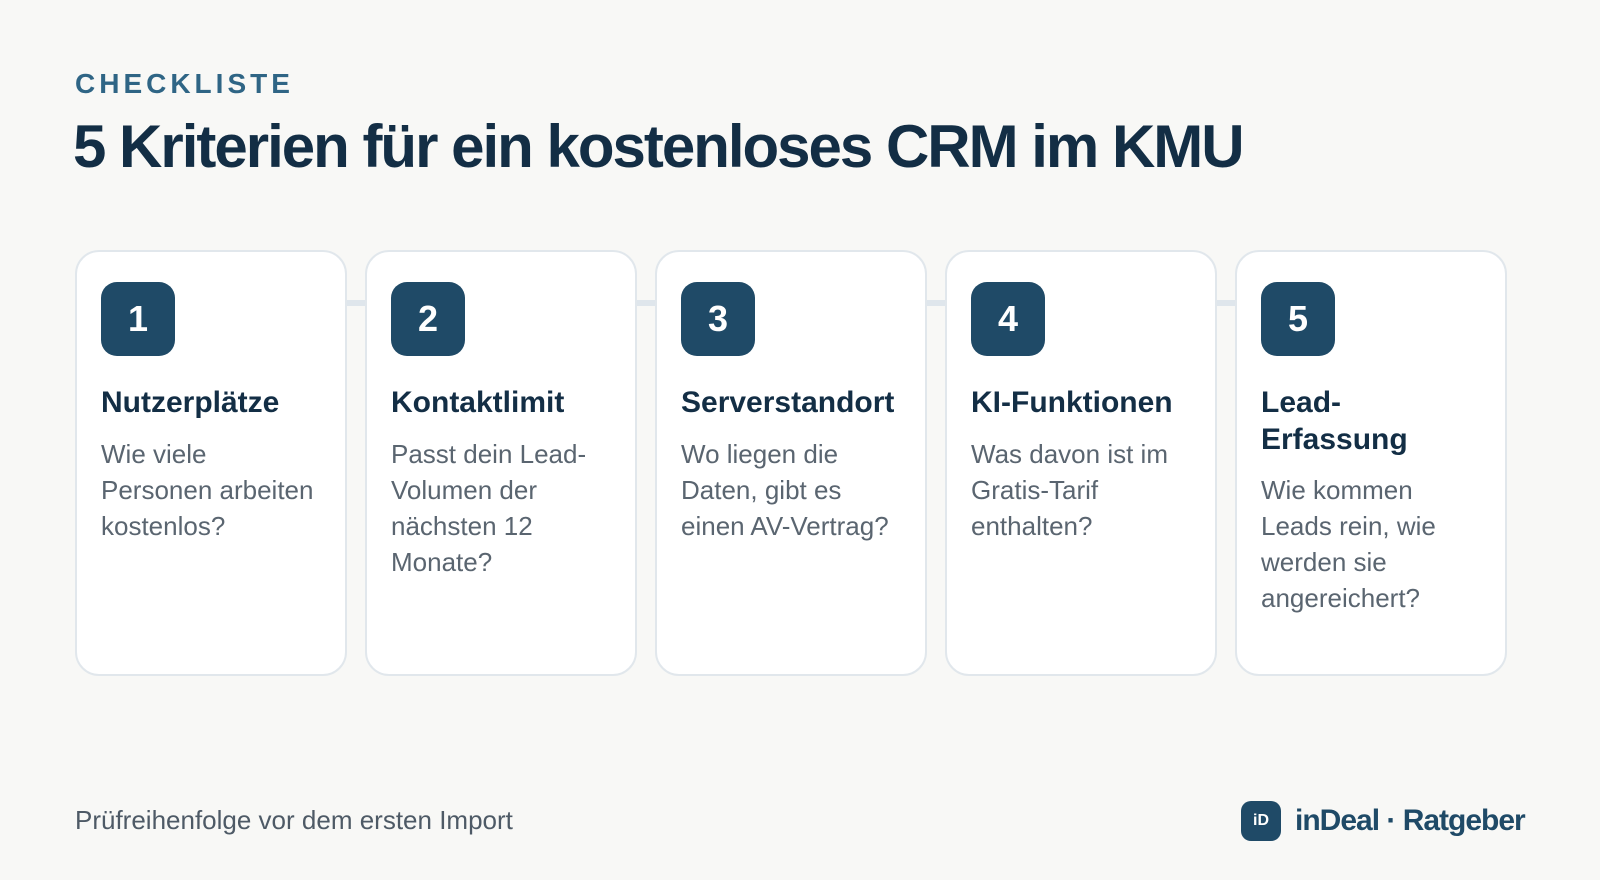 This screenshot has width=1600, height=880. I want to click on step-number-badge: 4, so click(1008, 319).